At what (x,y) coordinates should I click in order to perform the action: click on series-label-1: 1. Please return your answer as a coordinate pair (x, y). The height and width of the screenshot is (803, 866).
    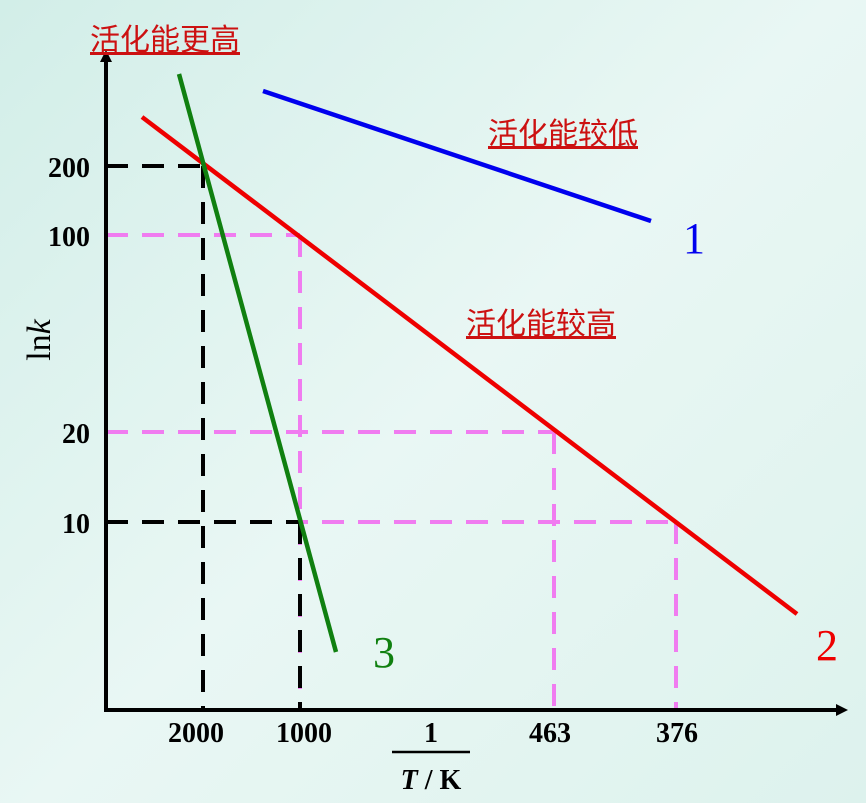
    Looking at the image, I should click on (694, 238).